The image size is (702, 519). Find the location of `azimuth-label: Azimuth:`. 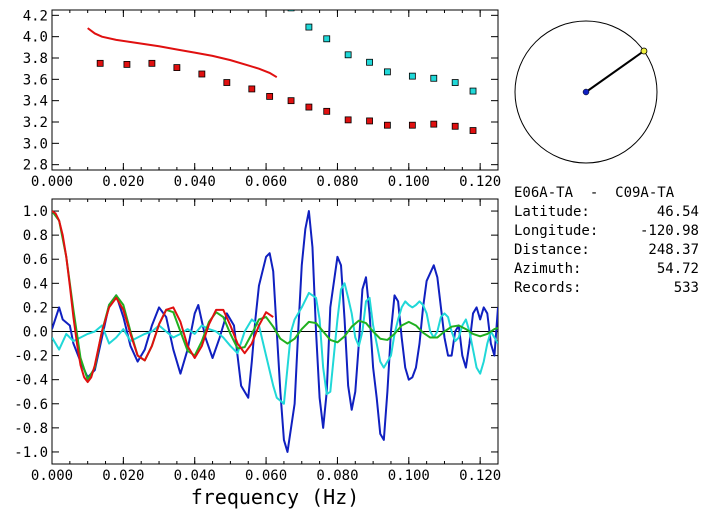

azimuth-label: Azimuth: is located at coordinates (548, 269).